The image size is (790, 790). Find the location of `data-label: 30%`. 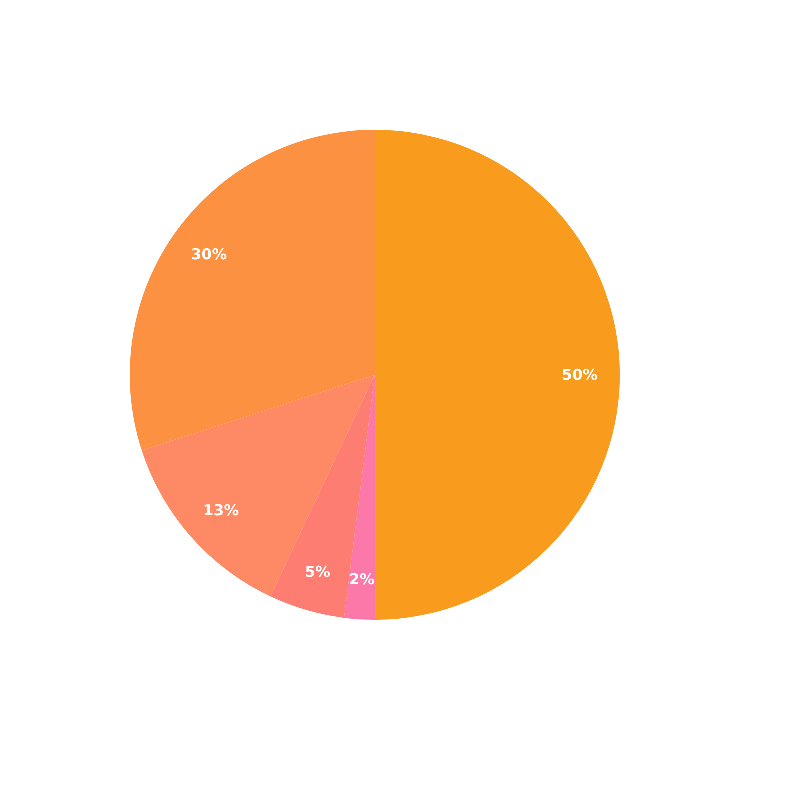

data-label: 30% is located at coordinates (209, 255).